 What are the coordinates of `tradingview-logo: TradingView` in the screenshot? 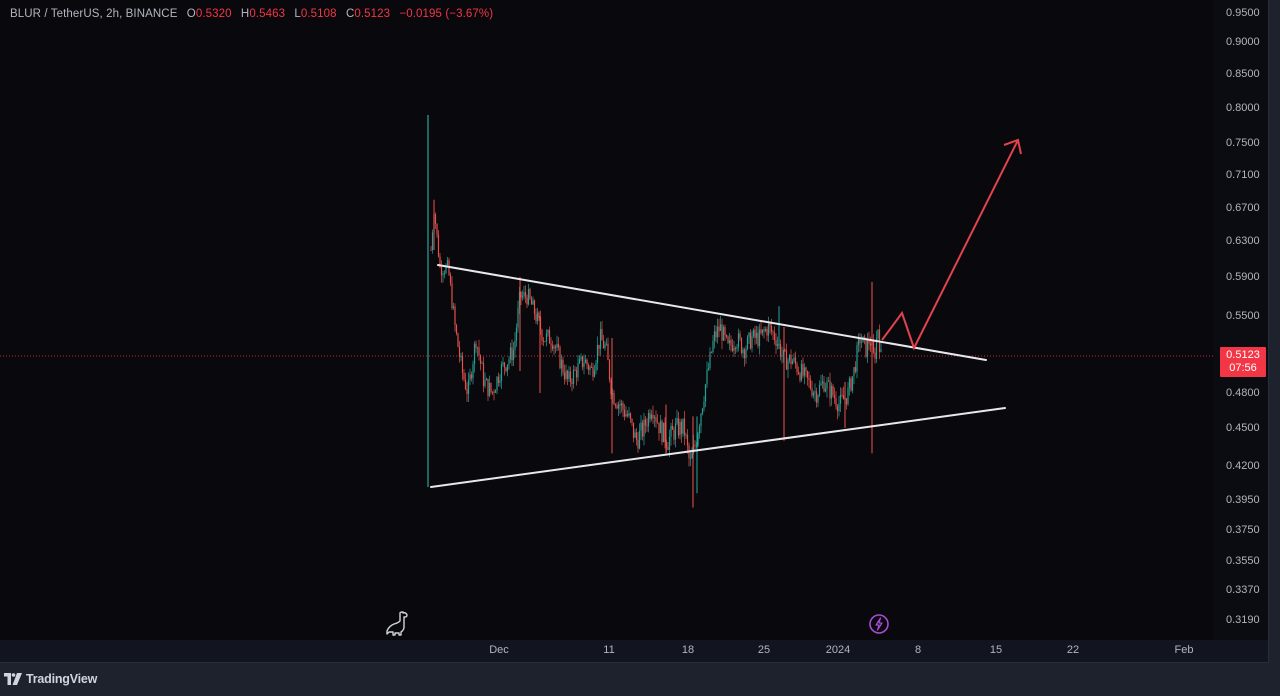 It's located at (50, 679).